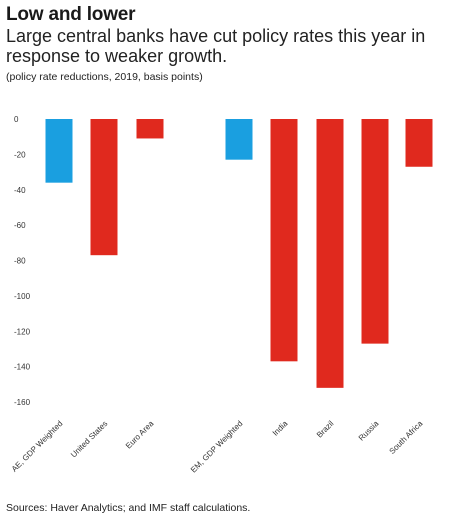  I want to click on y-tick-label: -20, so click(20, 154).